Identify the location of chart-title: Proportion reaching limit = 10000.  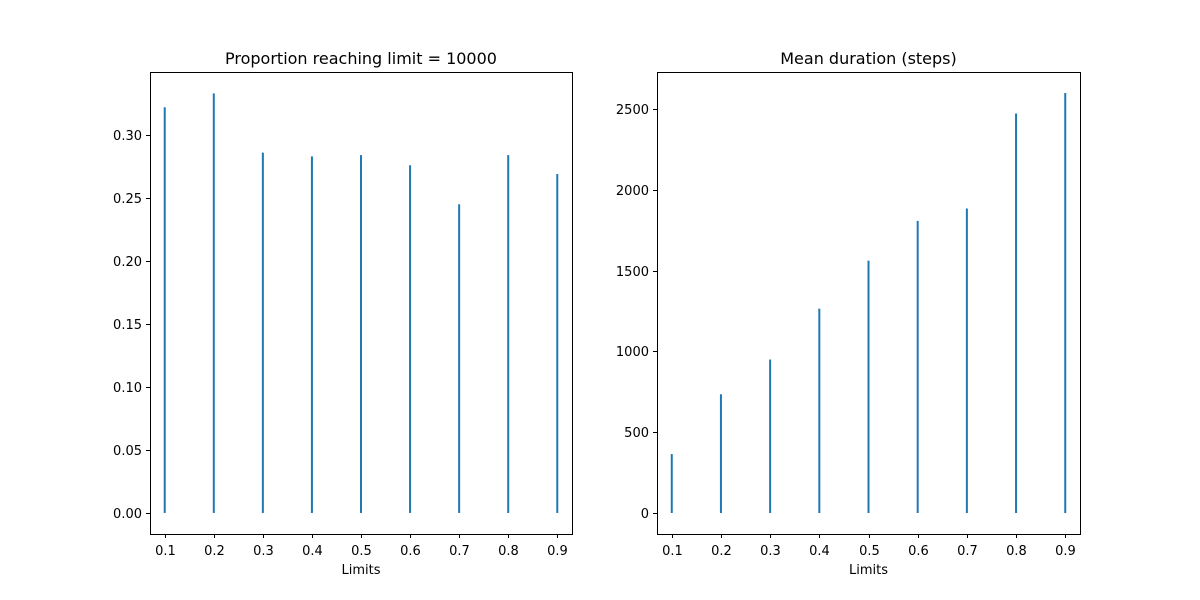
(361, 58).